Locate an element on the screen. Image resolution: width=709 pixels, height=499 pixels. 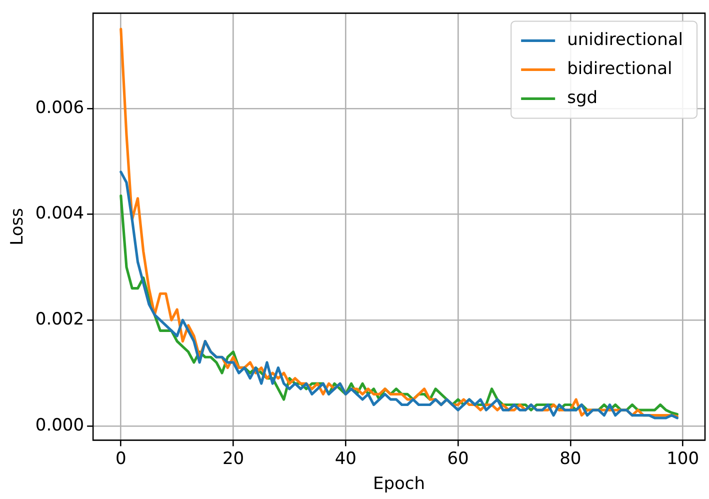
legend-label: unidirectional is located at coordinates (625, 40).